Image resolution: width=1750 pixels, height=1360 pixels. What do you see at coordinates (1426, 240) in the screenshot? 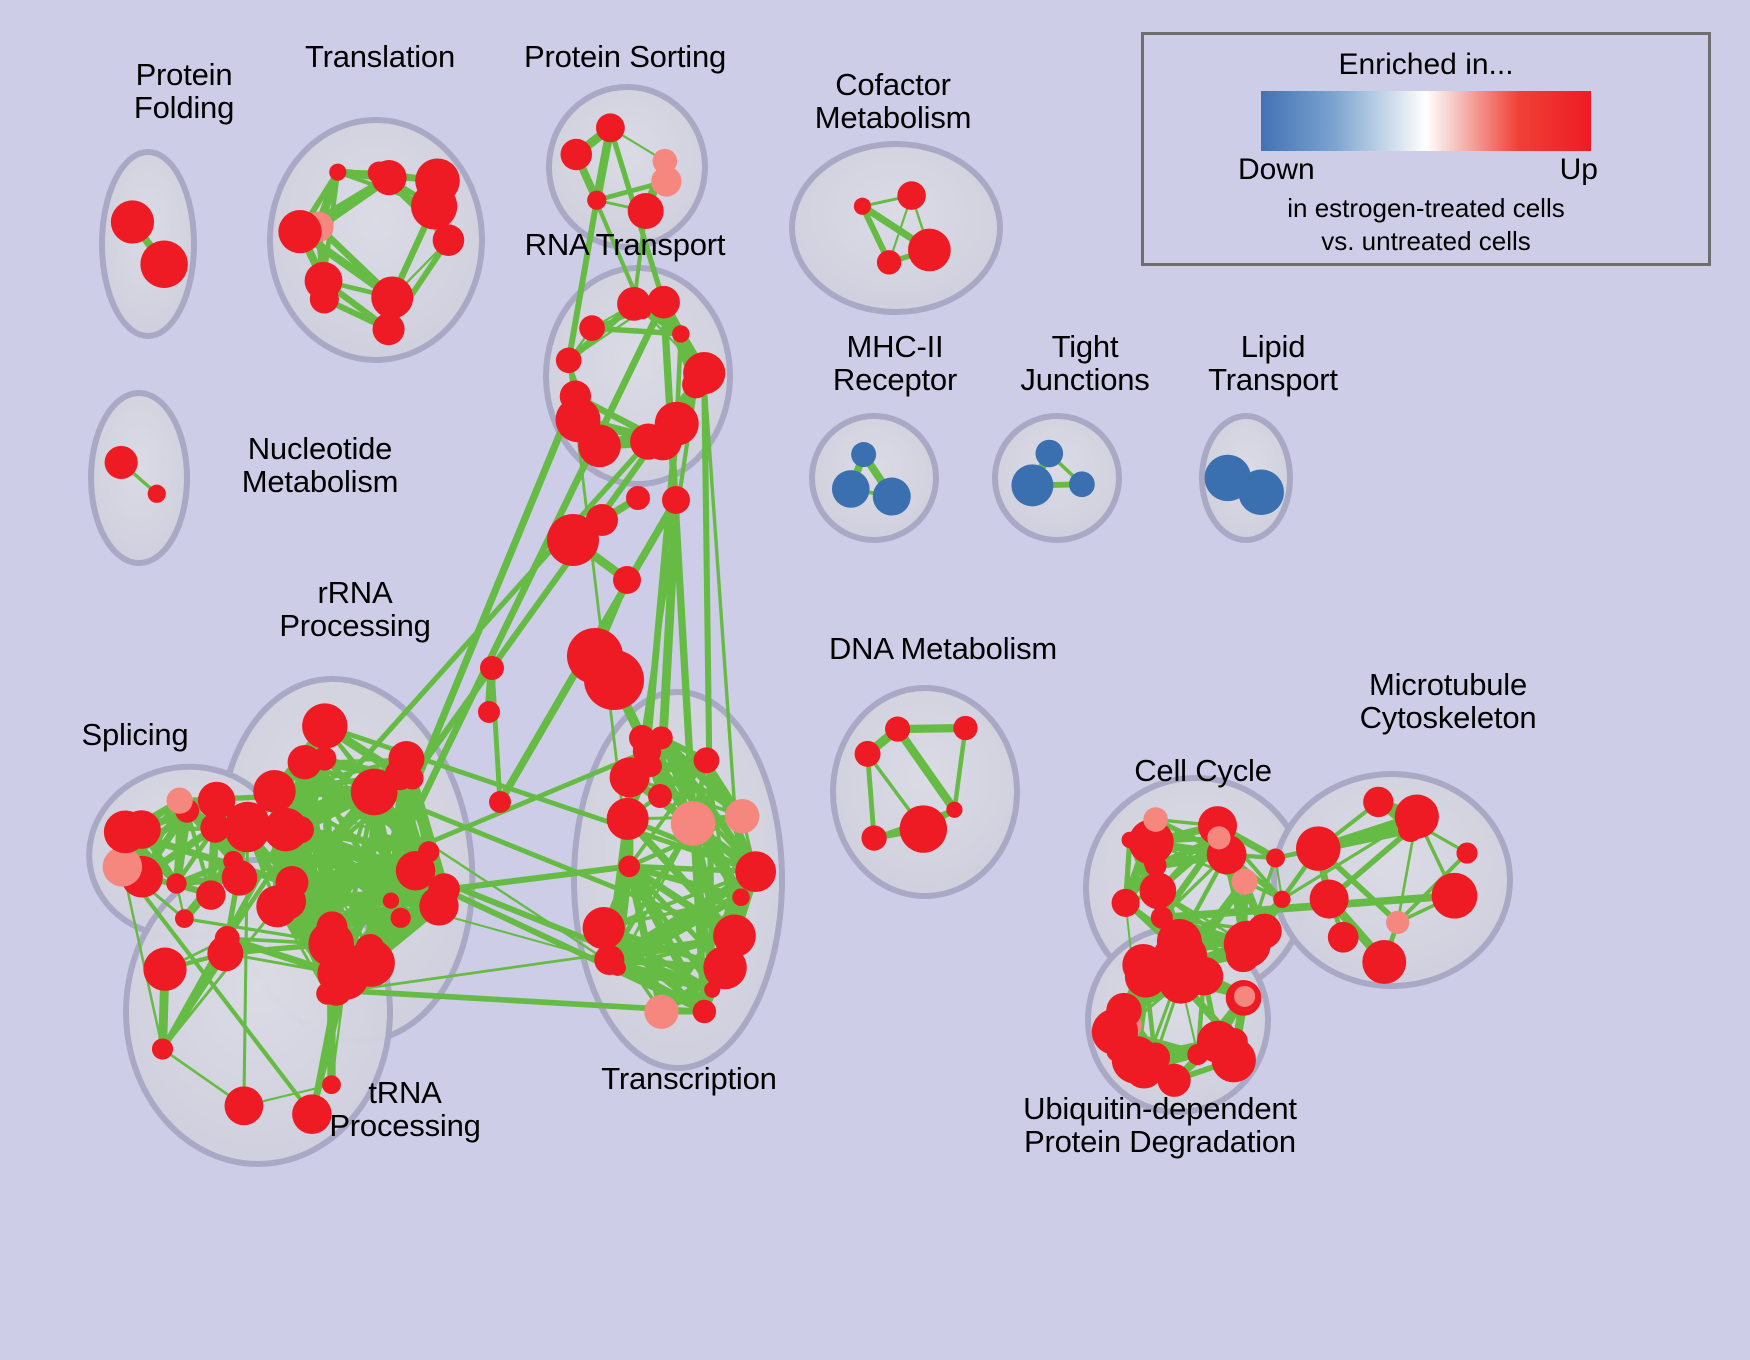
I see `legend-caption-line-2: vs. untreated cells` at bounding box center [1426, 240].